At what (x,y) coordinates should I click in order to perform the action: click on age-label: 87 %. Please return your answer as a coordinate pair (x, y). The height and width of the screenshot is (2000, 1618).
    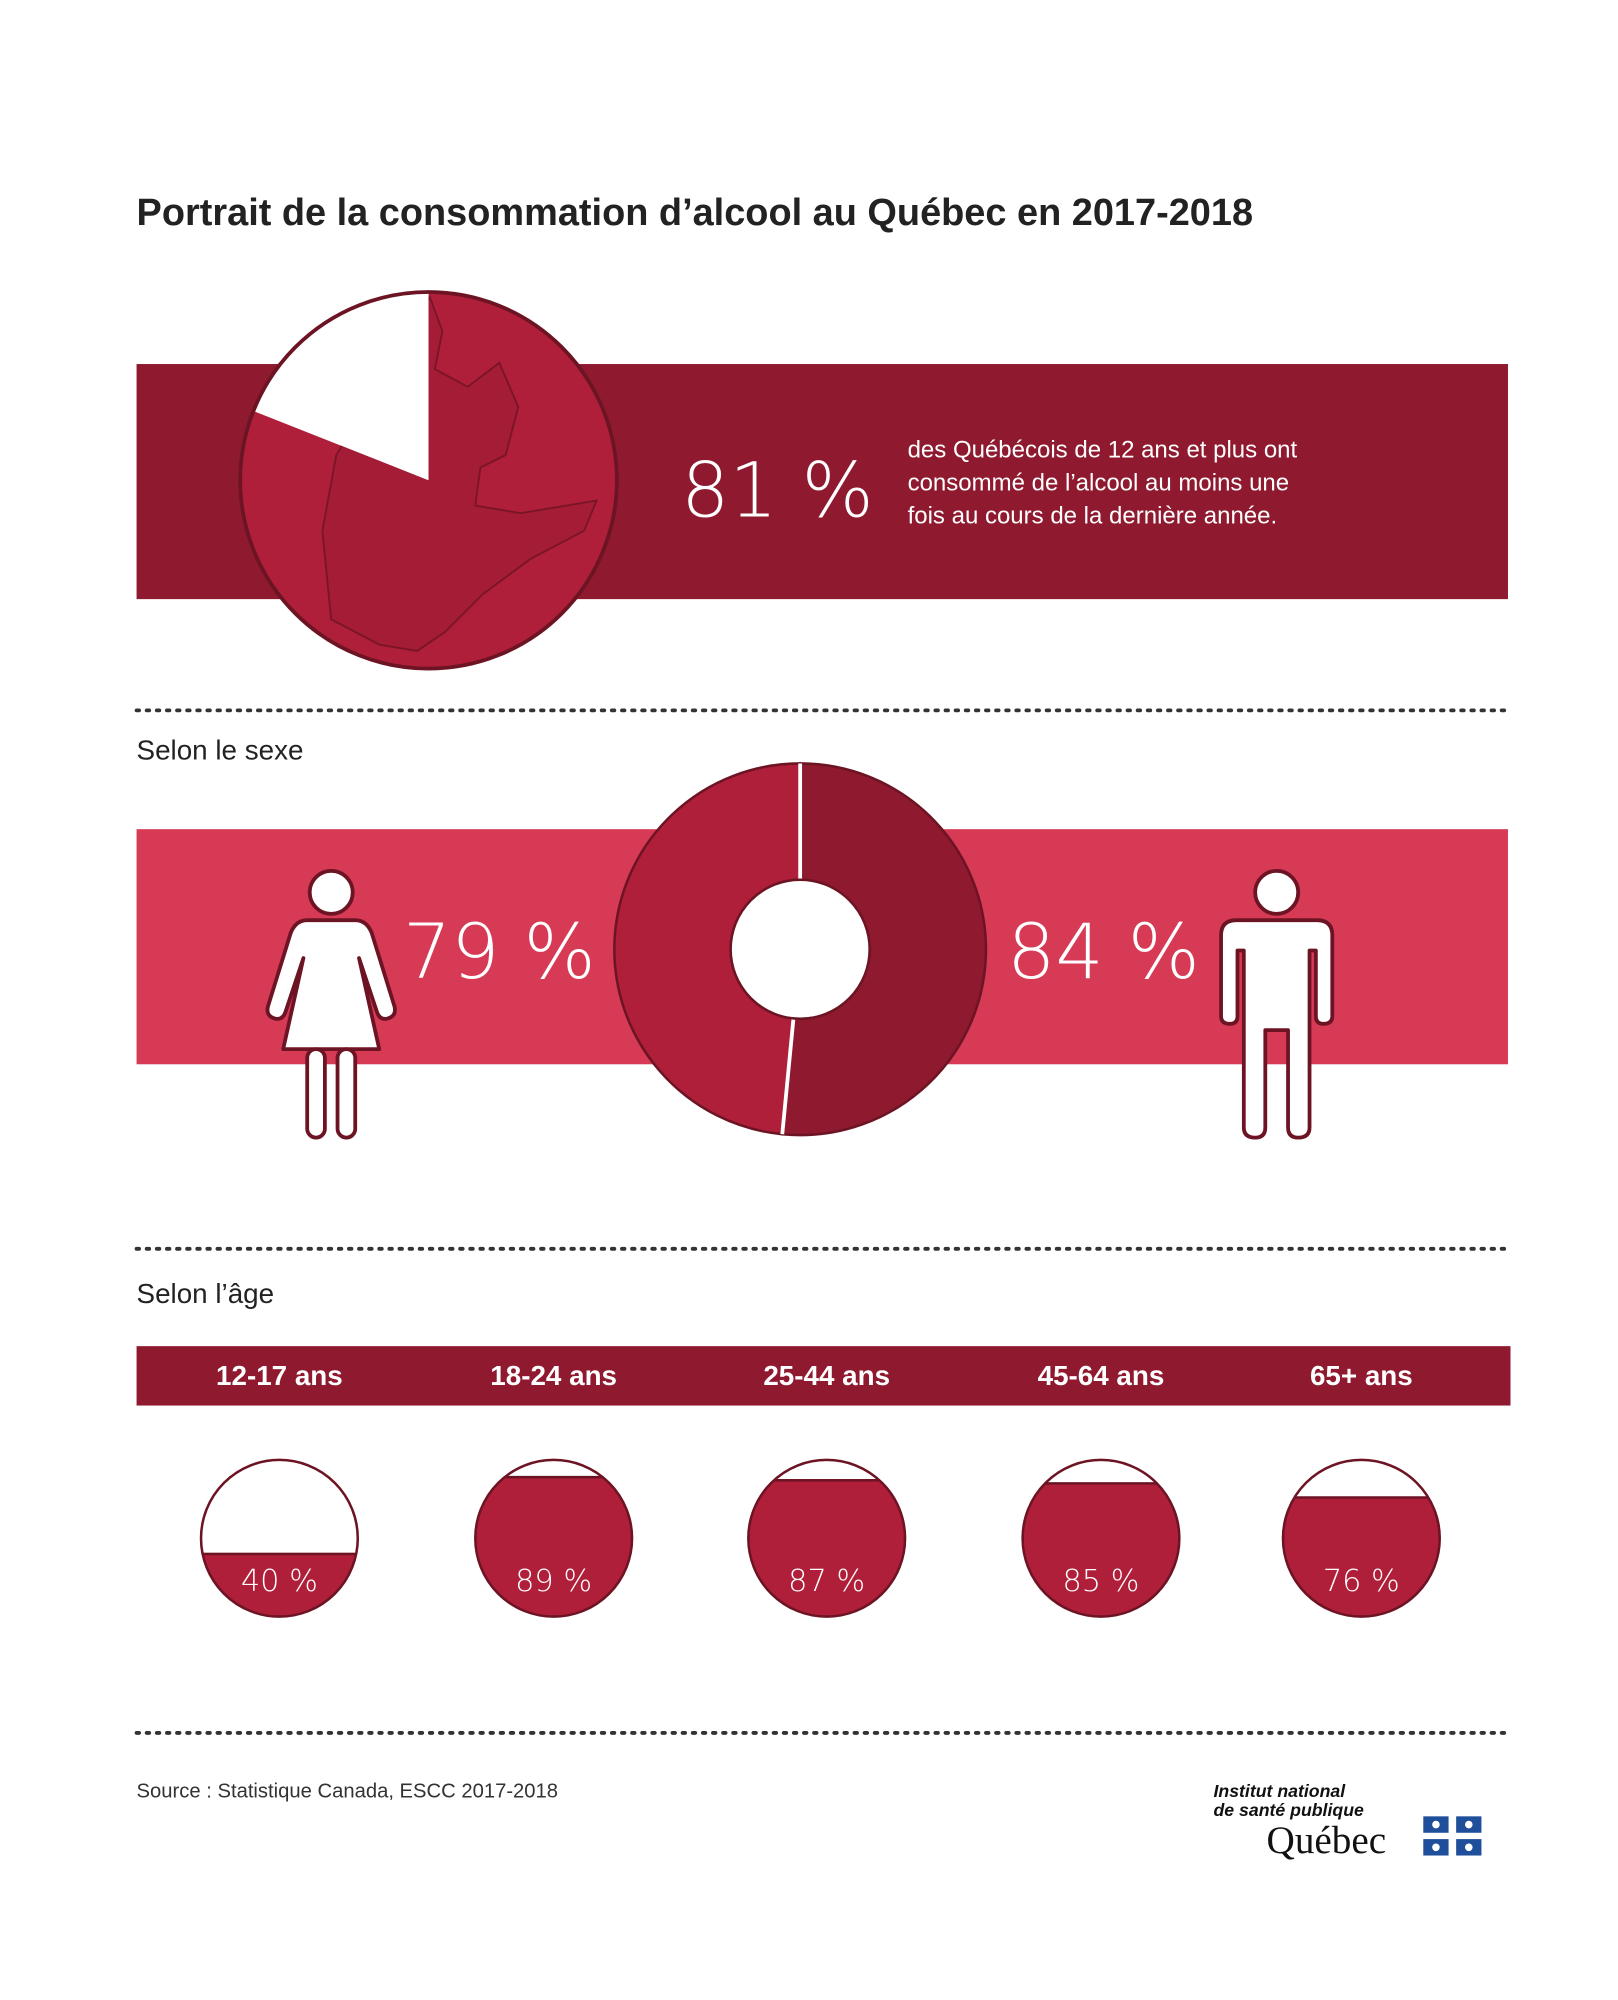
    Looking at the image, I should click on (826, 1581).